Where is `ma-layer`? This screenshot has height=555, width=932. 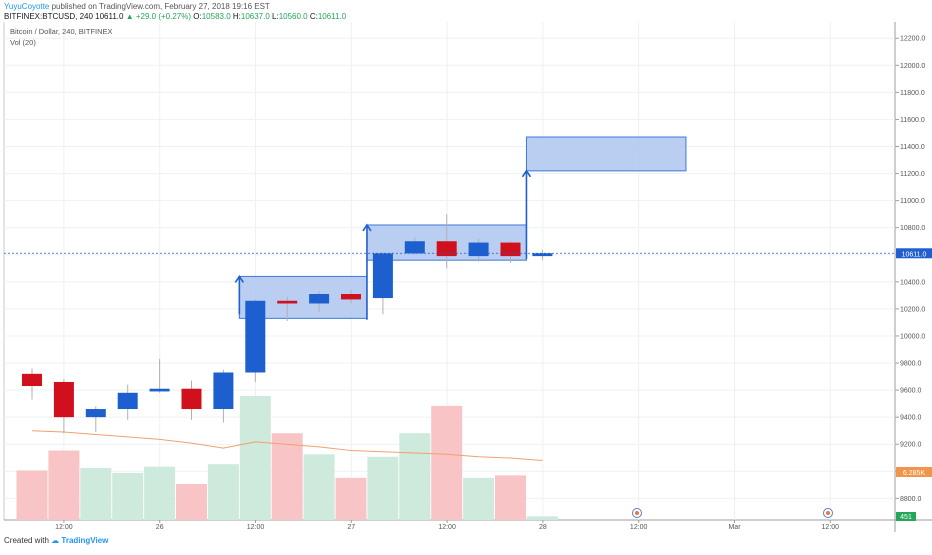
ma-layer is located at coordinates (287, 445).